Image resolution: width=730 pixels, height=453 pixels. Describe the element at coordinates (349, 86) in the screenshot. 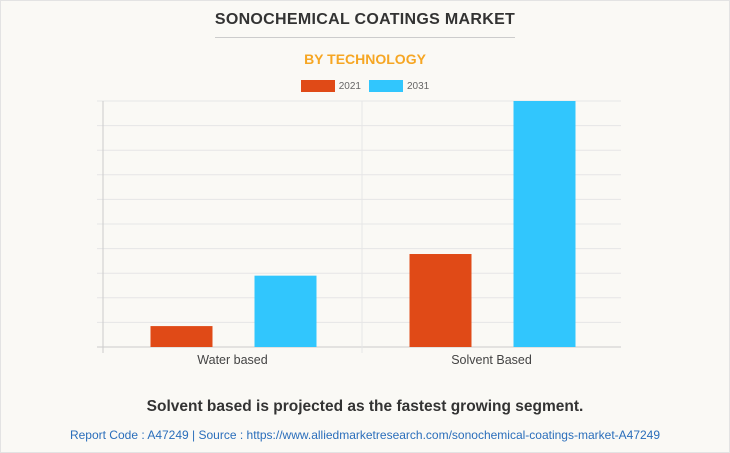

I see `legend-label-2021: 2021` at that location.